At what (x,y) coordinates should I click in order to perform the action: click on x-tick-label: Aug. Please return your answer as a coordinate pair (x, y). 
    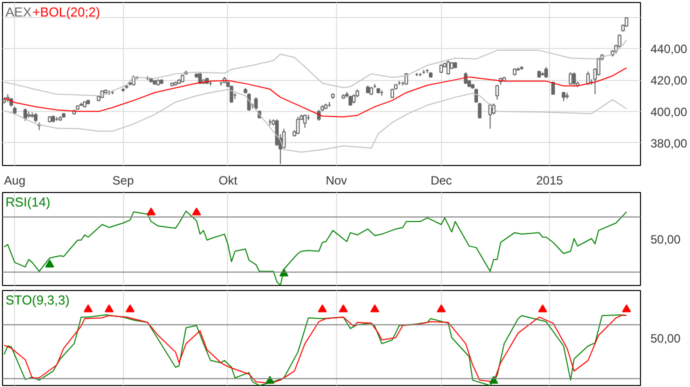
    Looking at the image, I should click on (15, 181).